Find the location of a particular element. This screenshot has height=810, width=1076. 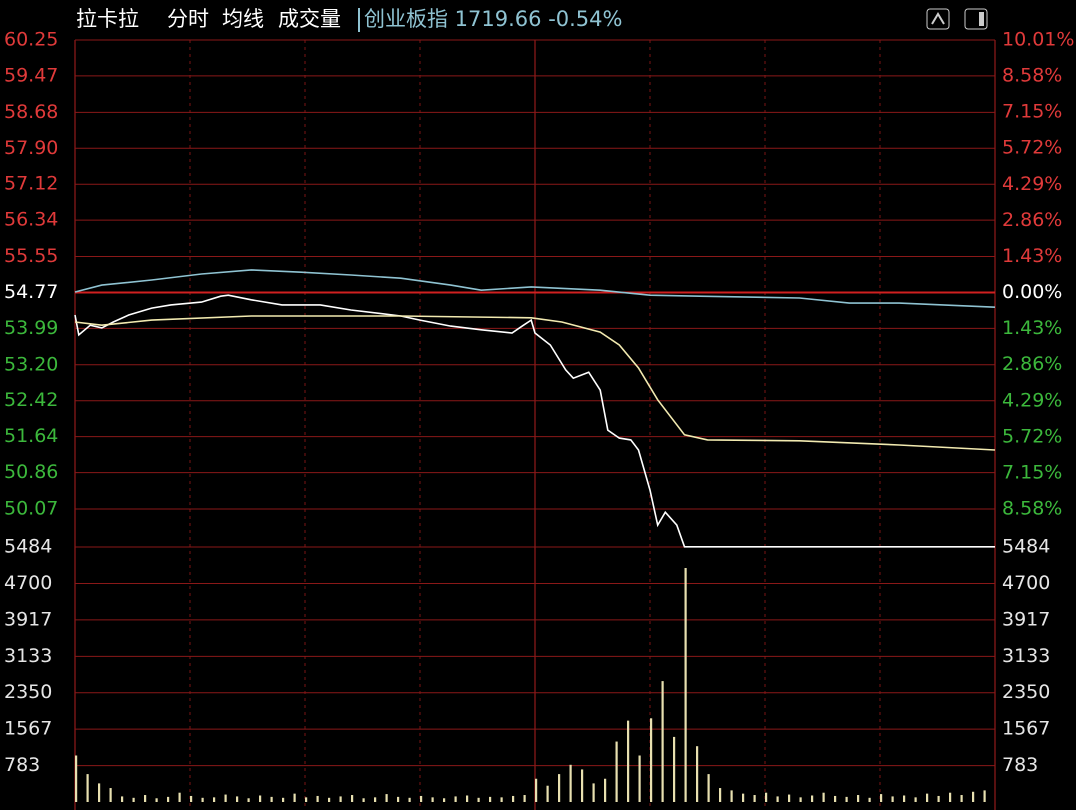

y2-tick-label: 3133 is located at coordinates (1026, 656).